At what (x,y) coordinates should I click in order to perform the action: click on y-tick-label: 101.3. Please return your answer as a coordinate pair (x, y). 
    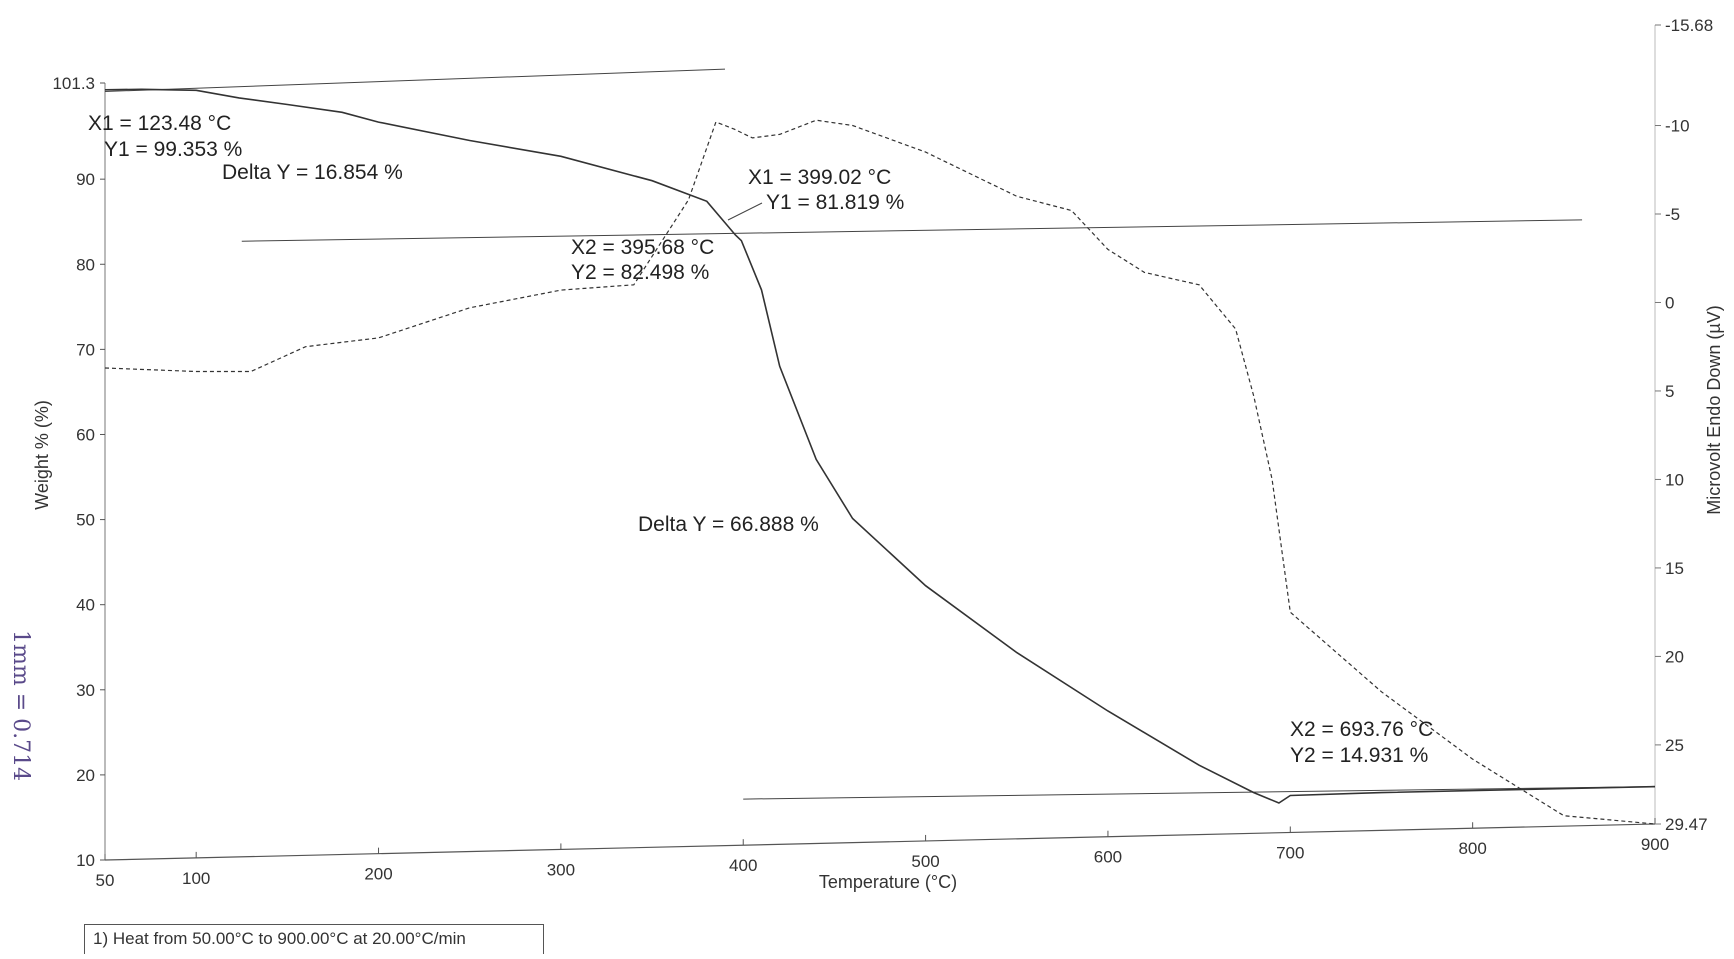
    Looking at the image, I should click on (73, 83).